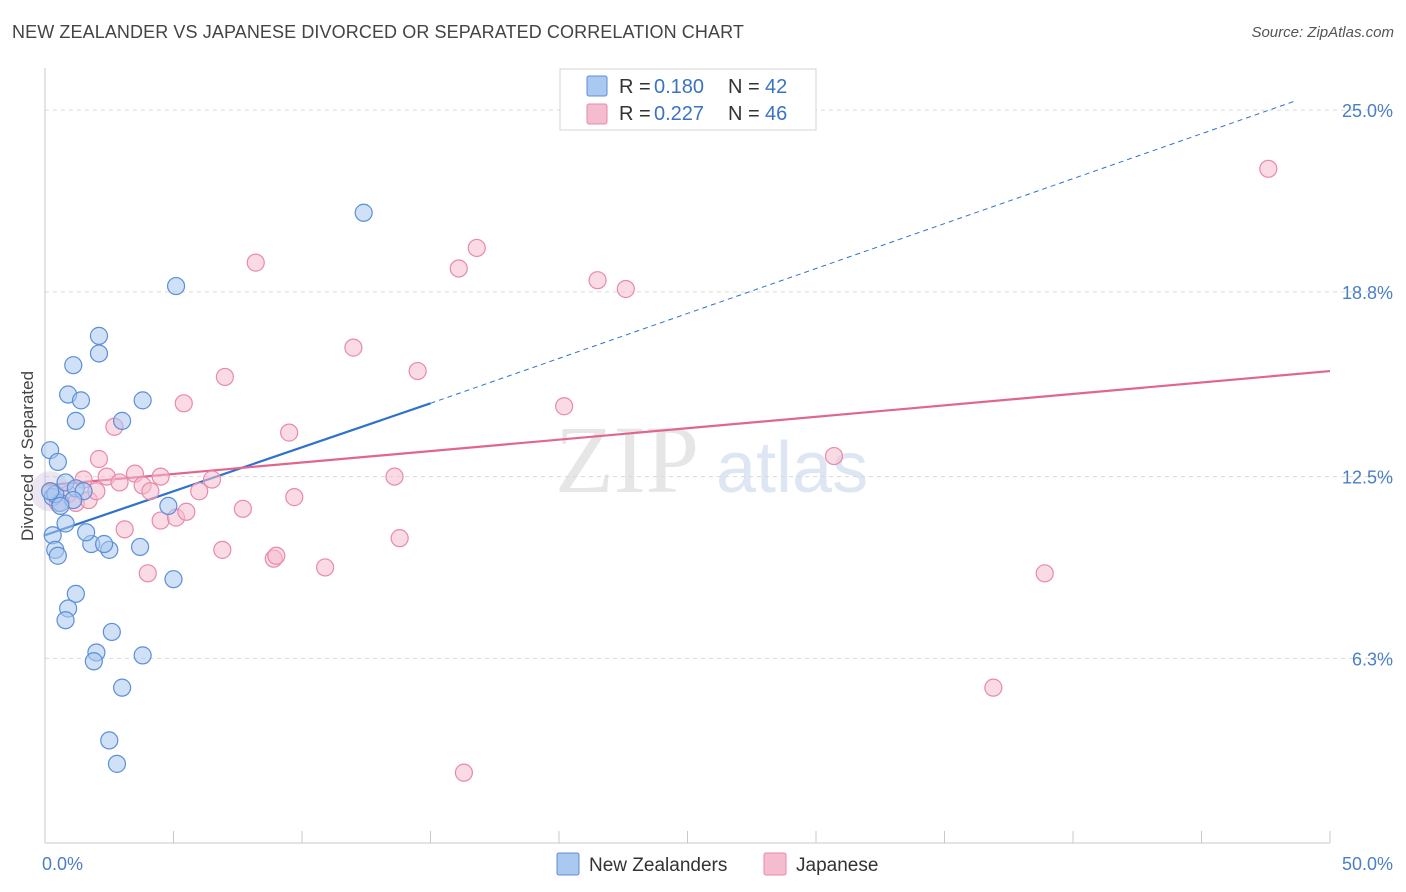 The width and height of the screenshot is (1406, 892). I want to click on y-tick-label-0: 6.3%, so click(1372, 659).